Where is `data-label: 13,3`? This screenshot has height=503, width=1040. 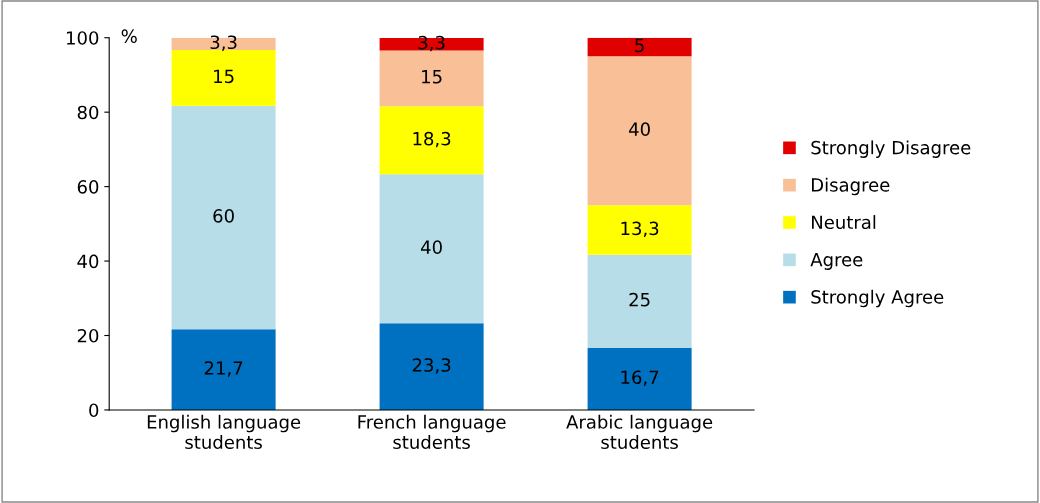
data-label: 13,3 is located at coordinates (640, 229).